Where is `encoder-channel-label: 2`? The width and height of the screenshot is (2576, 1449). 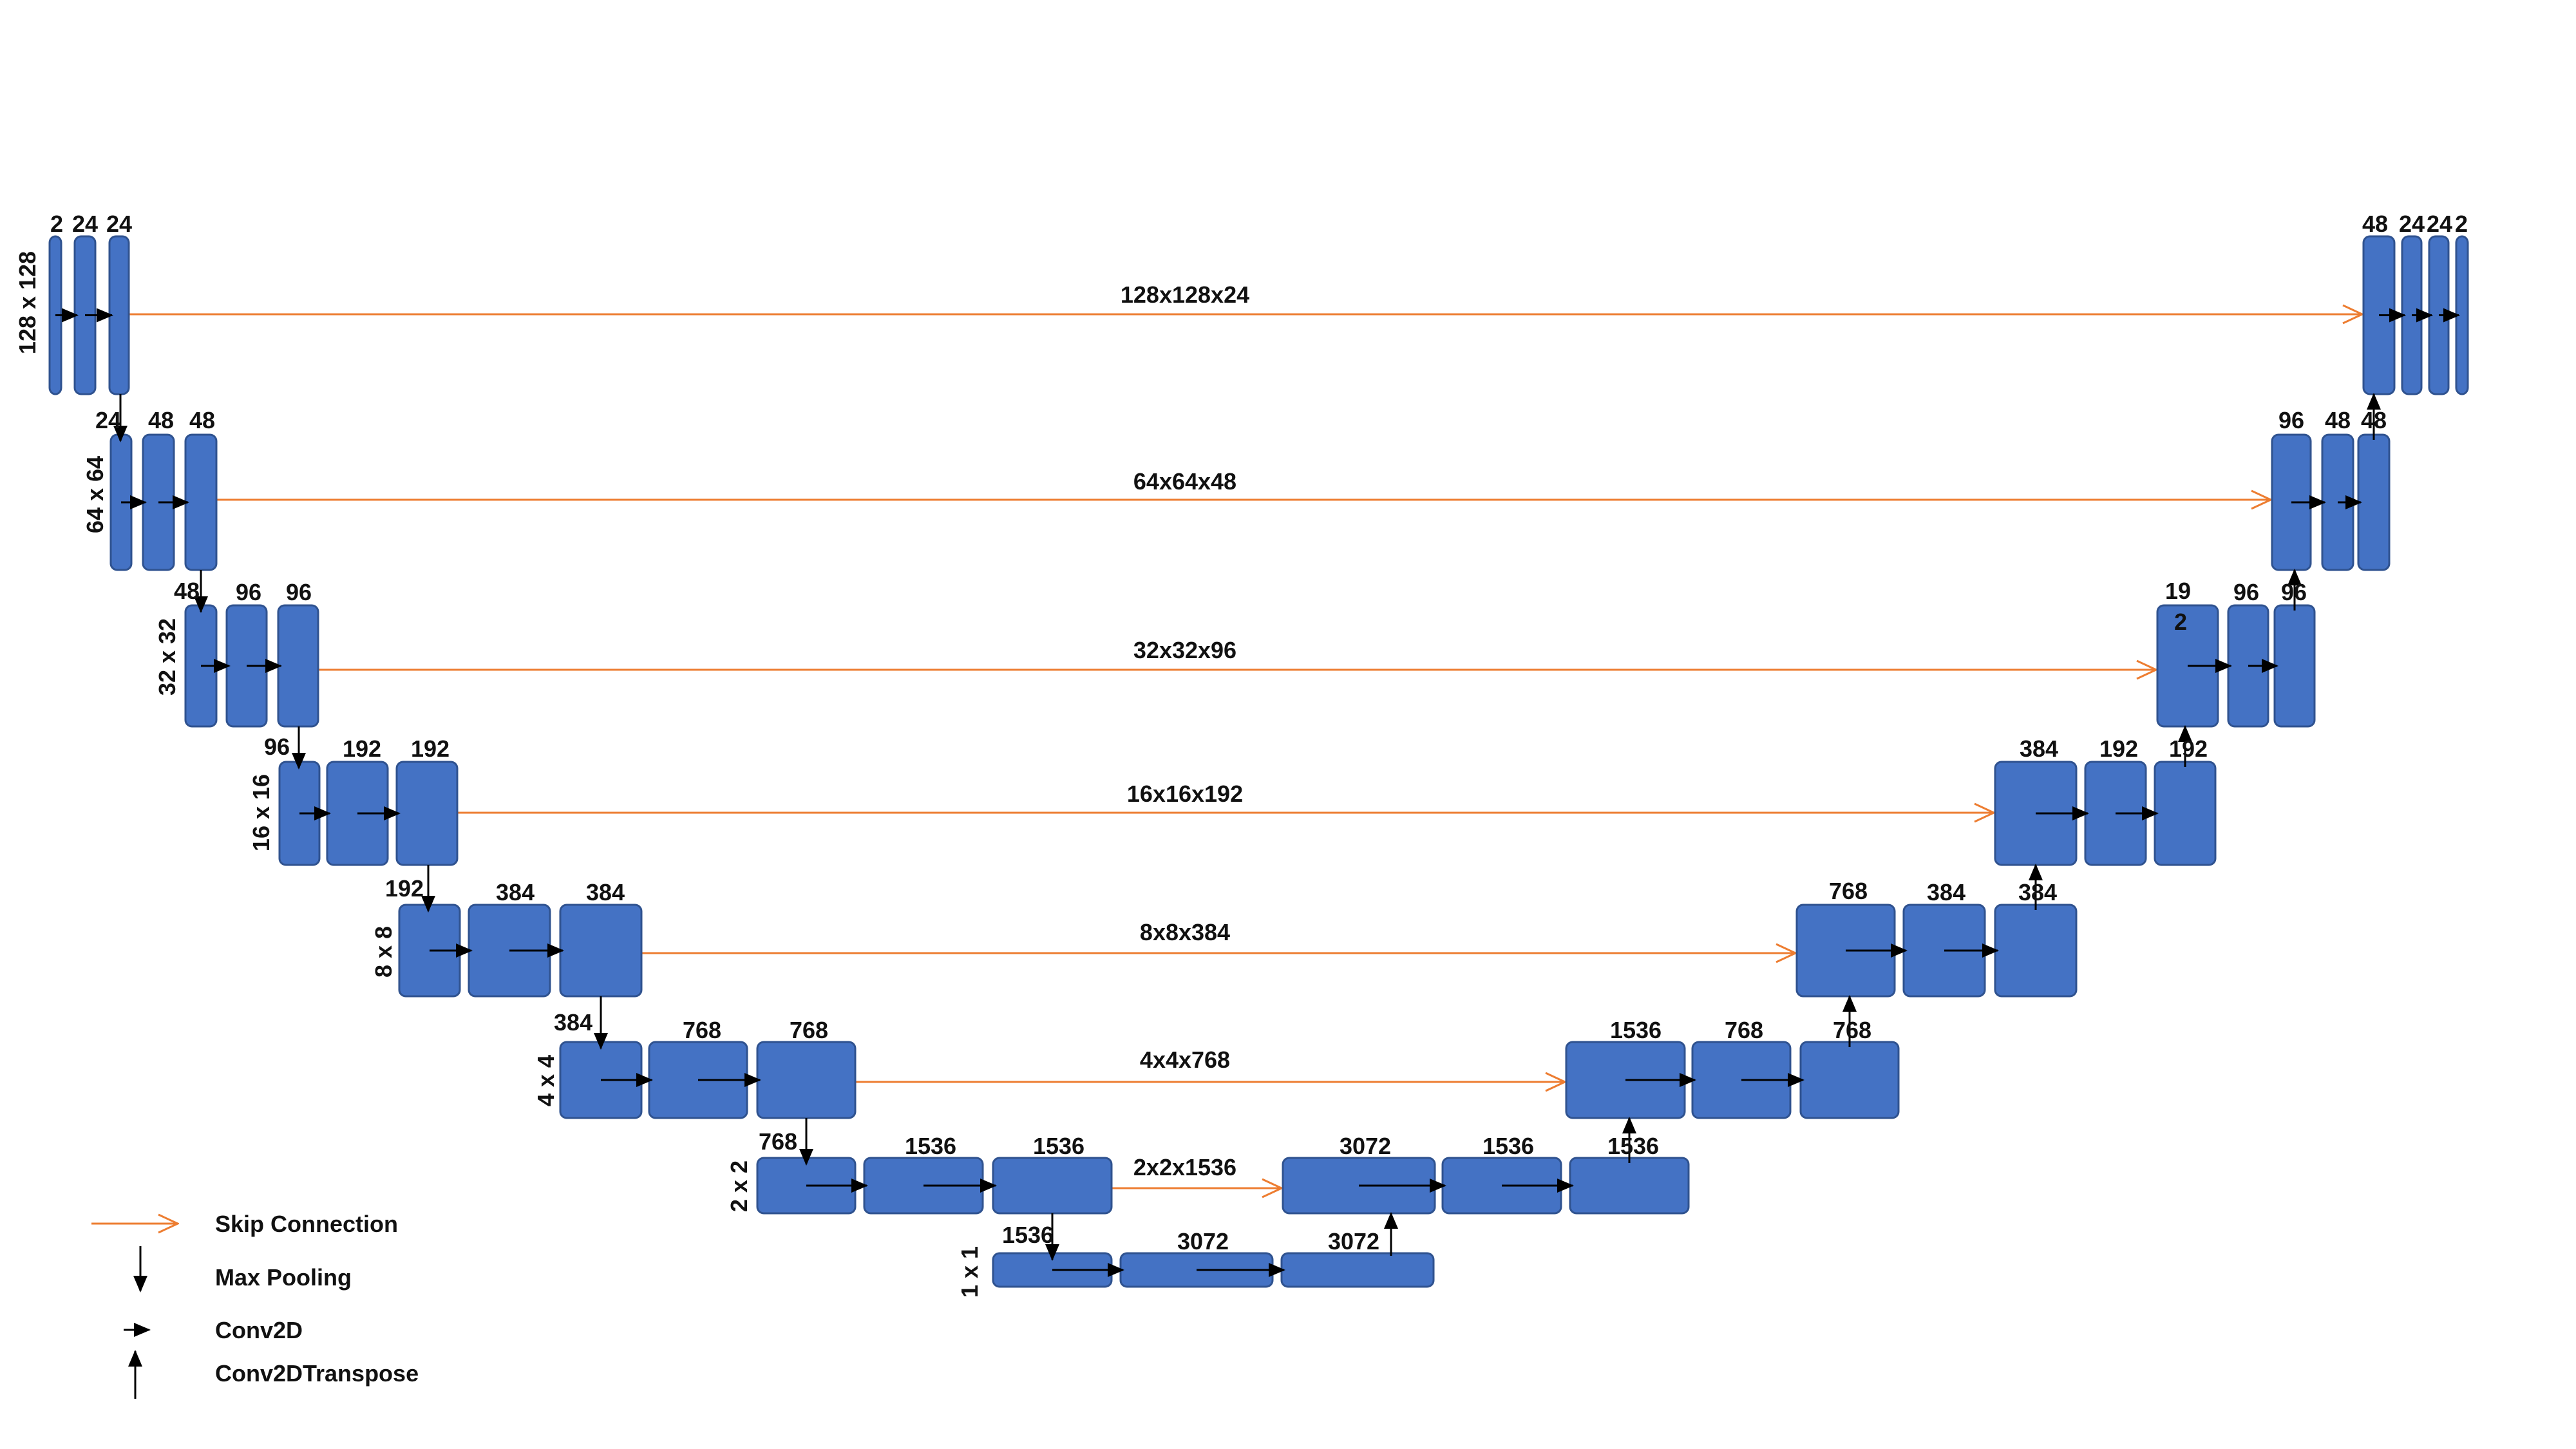
encoder-channel-label: 2 is located at coordinates (56, 224).